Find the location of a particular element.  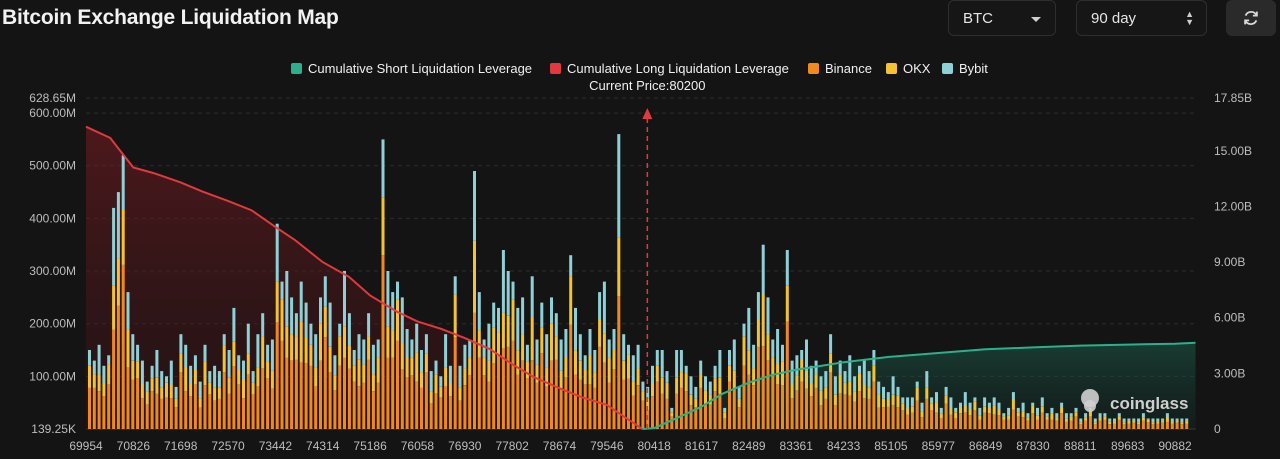

range-select: 90 day ▲ ▼ is located at coordinates (1141, 18).